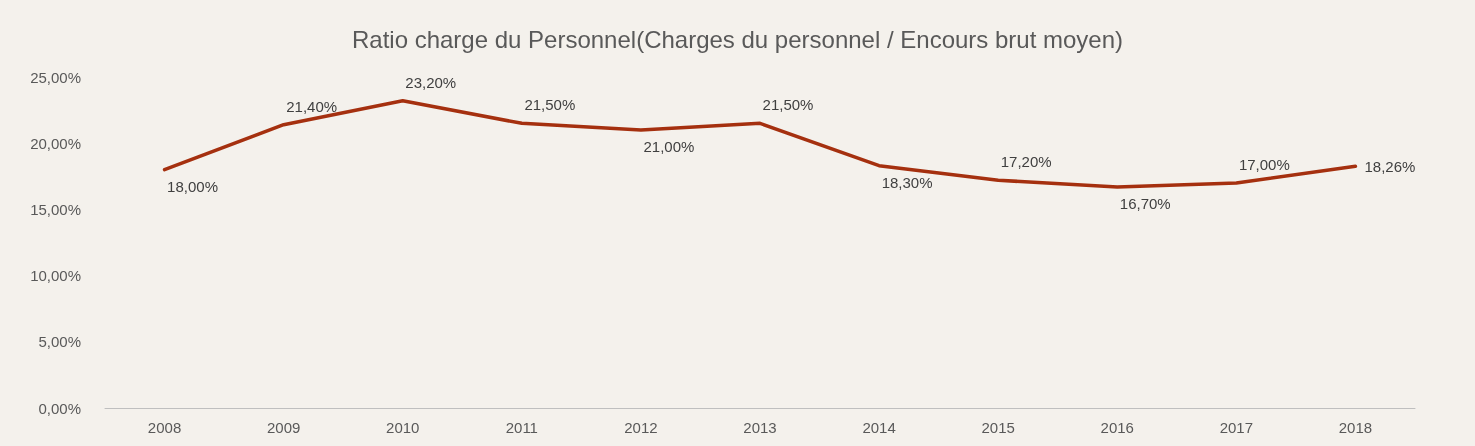 This screenshot has width=1475, height=446. Describe the element at coordinates (760, 427) in the screenshot. I see `x-tick-label: 2013` at that location.